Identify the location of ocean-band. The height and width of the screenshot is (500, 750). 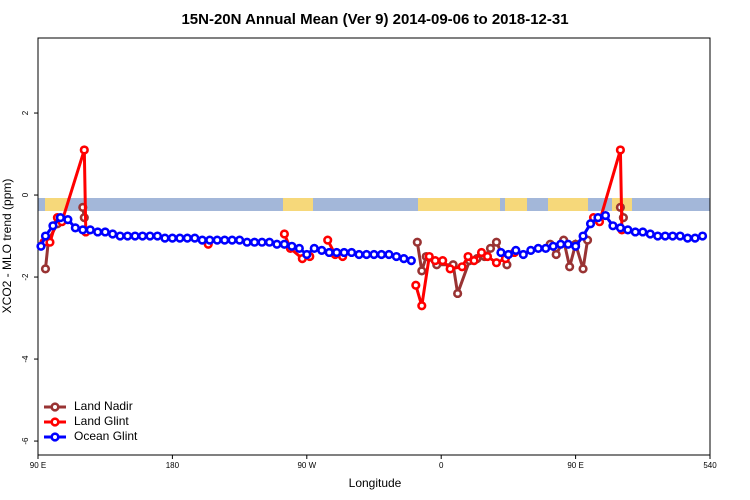
(374, 204).